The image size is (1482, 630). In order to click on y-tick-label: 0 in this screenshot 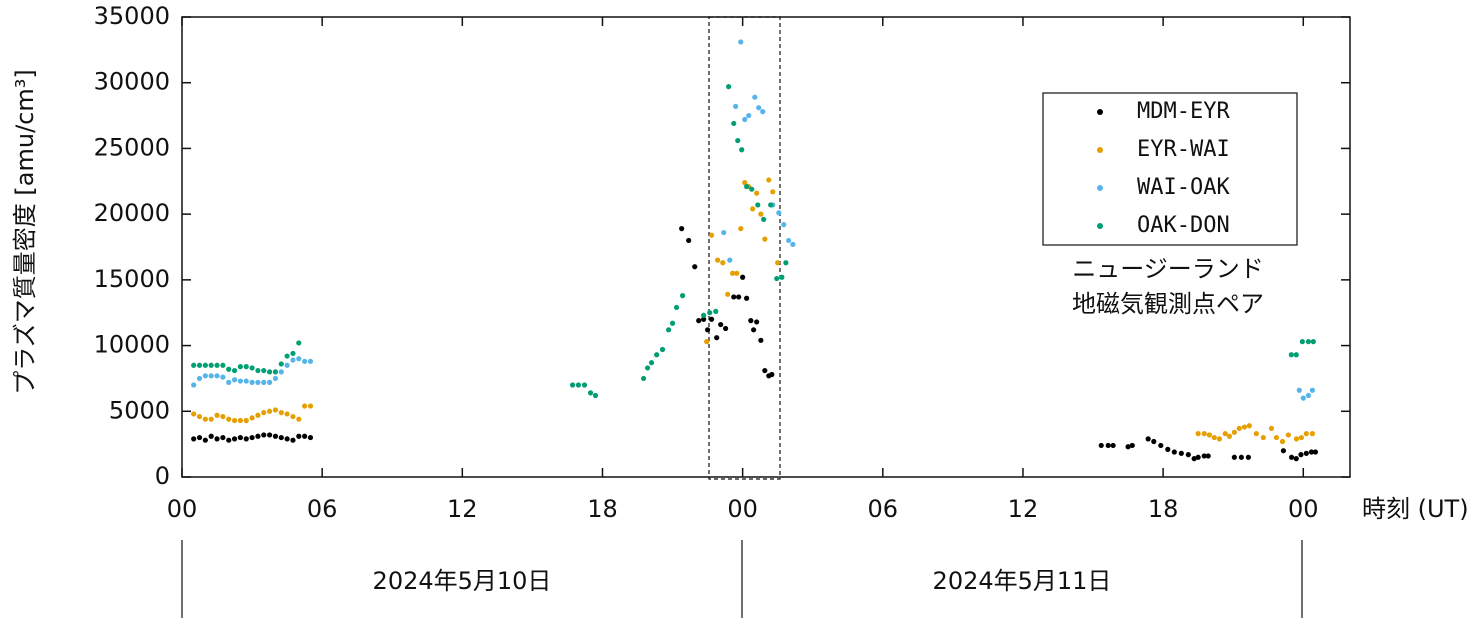, I will do `click(162, 476)`.